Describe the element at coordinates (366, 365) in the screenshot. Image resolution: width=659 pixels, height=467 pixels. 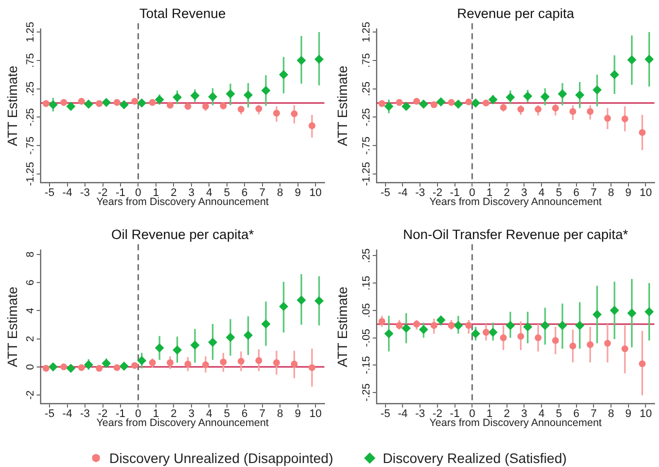
I see `y-tick-label: -.15` at that location.